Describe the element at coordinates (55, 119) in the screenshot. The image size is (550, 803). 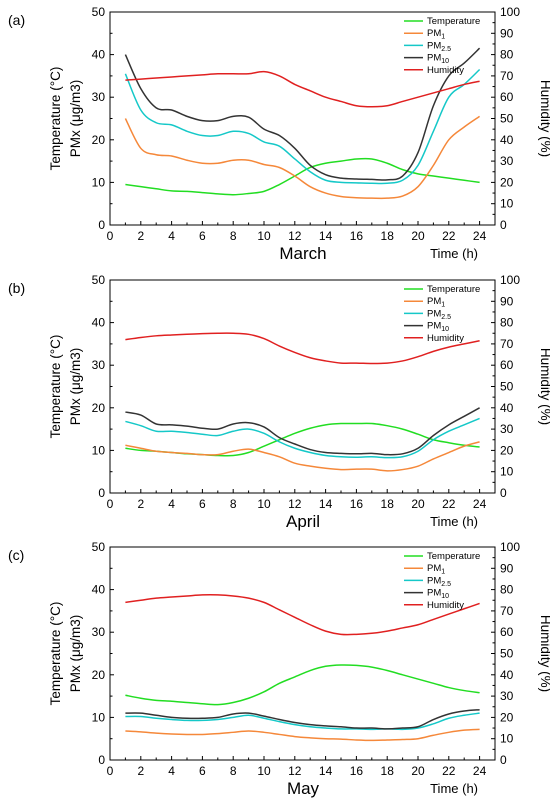
I see `y-axis-title-left-temperature: Temperature (°C)` at that location.